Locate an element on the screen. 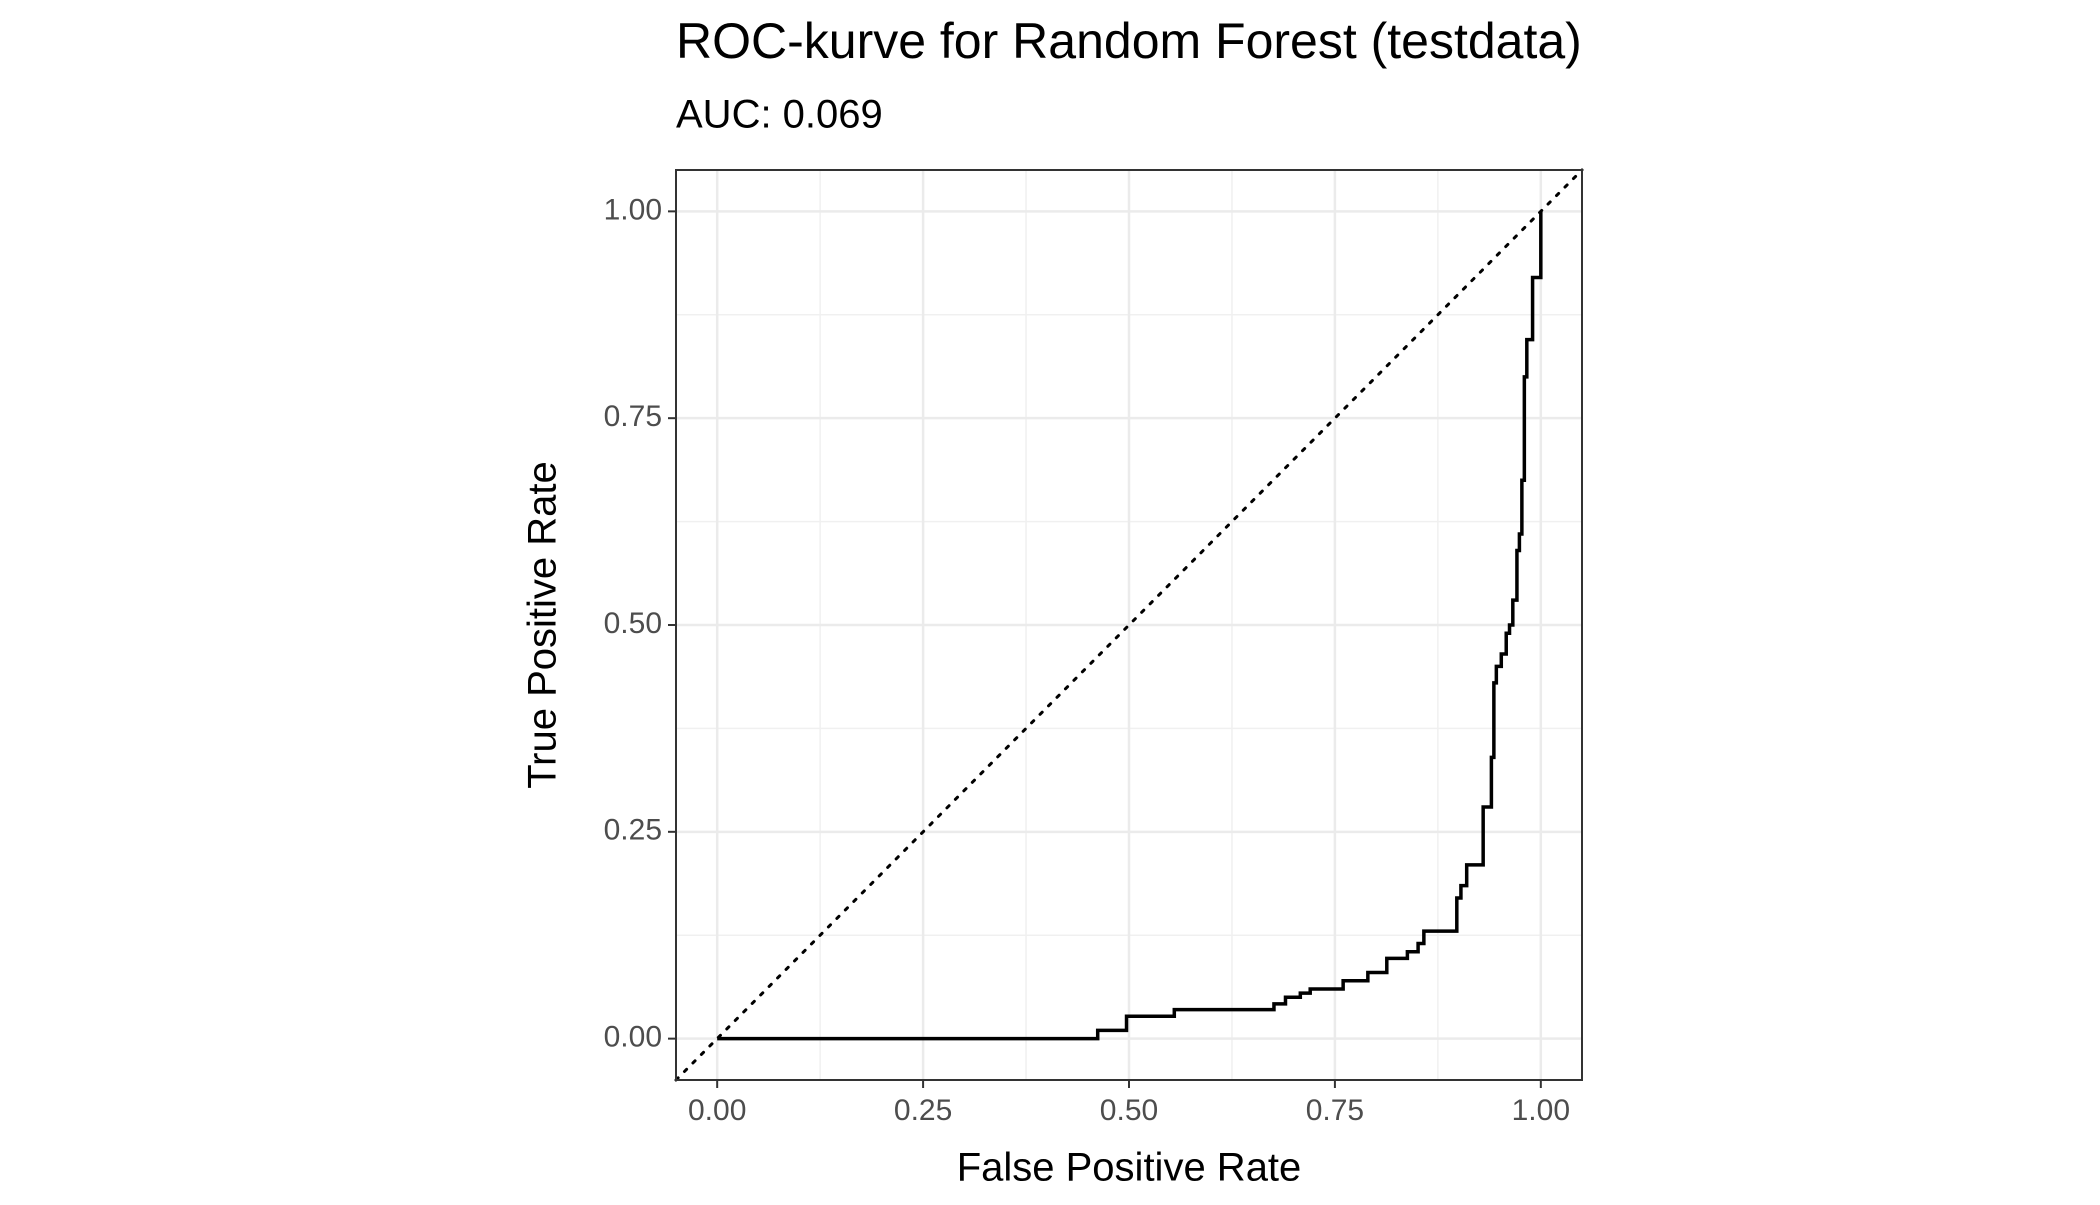  y-tick-label: 0.50 is located at coordinates (633, 623).